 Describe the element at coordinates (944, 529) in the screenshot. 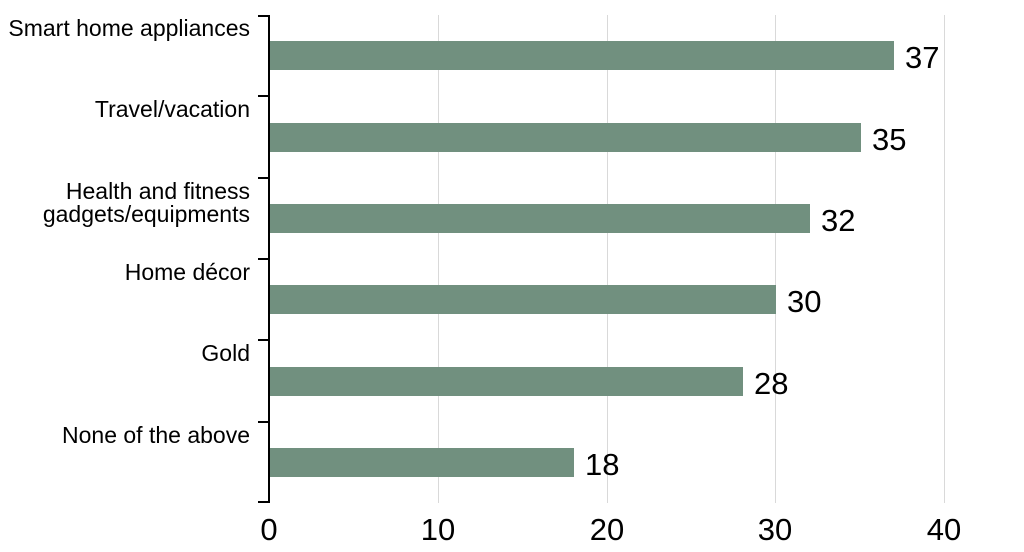

I see `x-axis-tick-label-40: 40` at that location.